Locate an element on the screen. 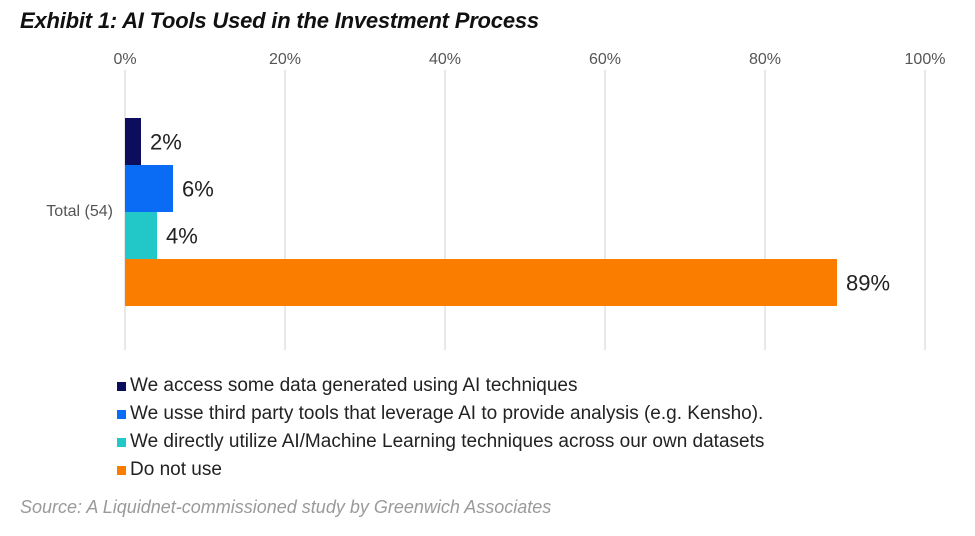 This screenshot has height=536, width=975. x-tick-label: 20% is located at coordinates (285, 59).